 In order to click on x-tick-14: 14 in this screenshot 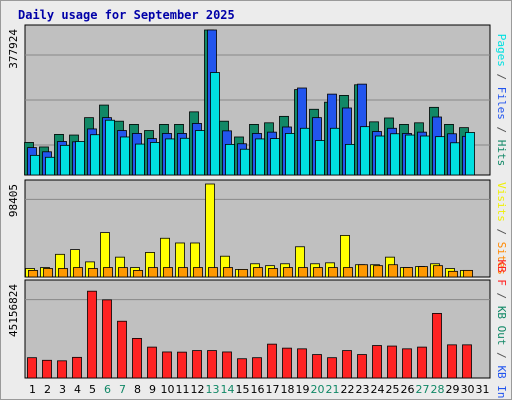, I will do `click(228, 389)`.